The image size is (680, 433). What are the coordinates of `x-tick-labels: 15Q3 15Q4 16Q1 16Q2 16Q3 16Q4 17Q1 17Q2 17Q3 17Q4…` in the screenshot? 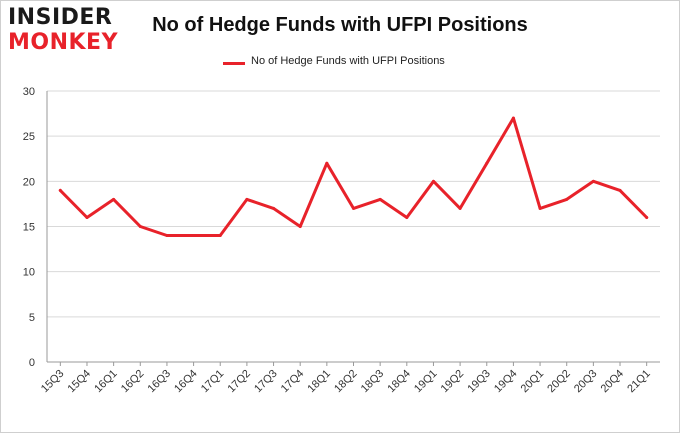 It's located at (346, 382).